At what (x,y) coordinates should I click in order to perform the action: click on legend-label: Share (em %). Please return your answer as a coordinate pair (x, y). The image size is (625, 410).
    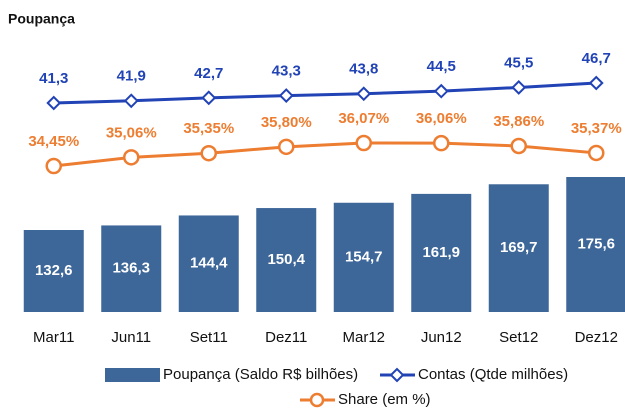
    Looking at the image, I should click on (384, 399).